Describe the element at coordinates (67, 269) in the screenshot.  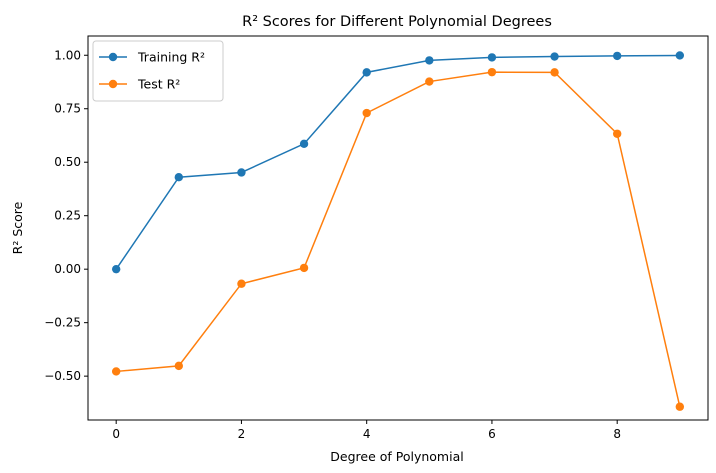
I see `y-tick-label: 0.00` at that location.